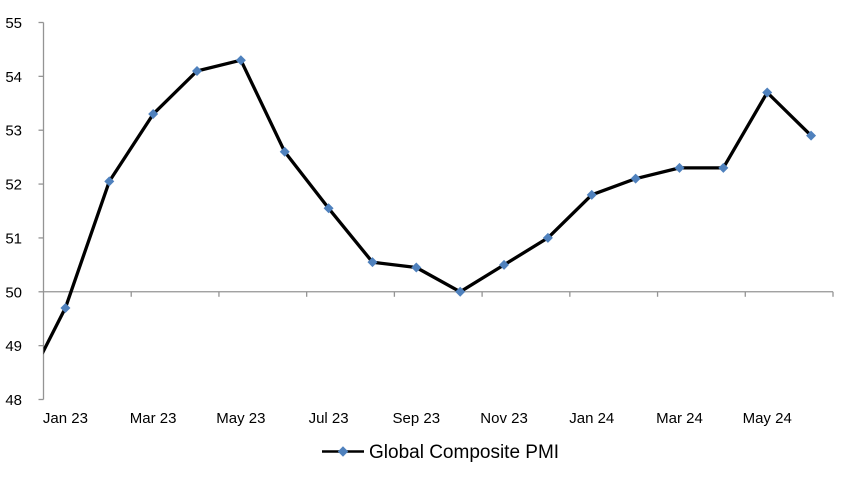  What do you see at coordinates (13, 400) in the screenshot?
I see `y-axis-tick-label: 48` at bounding box center [13, 400].